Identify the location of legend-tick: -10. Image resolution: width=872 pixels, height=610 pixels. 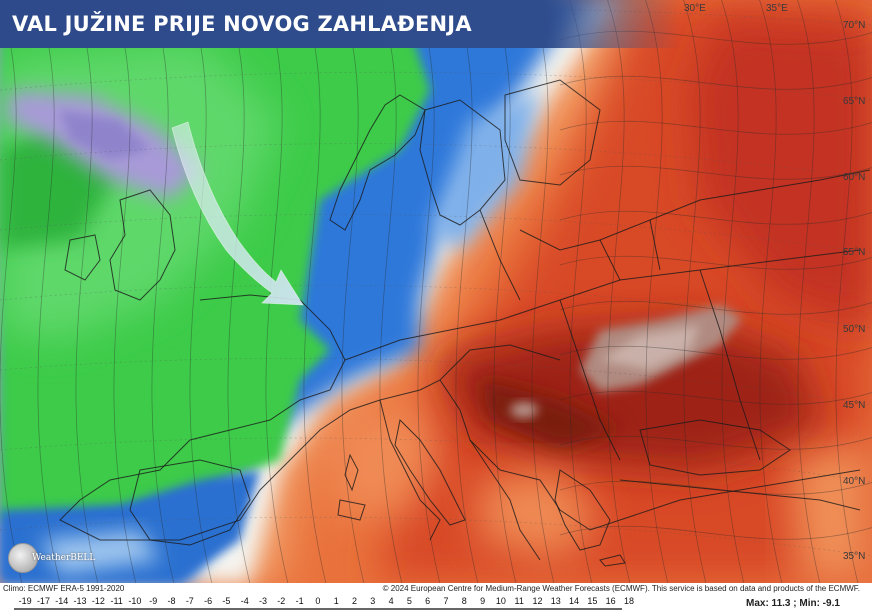
(135, 601).